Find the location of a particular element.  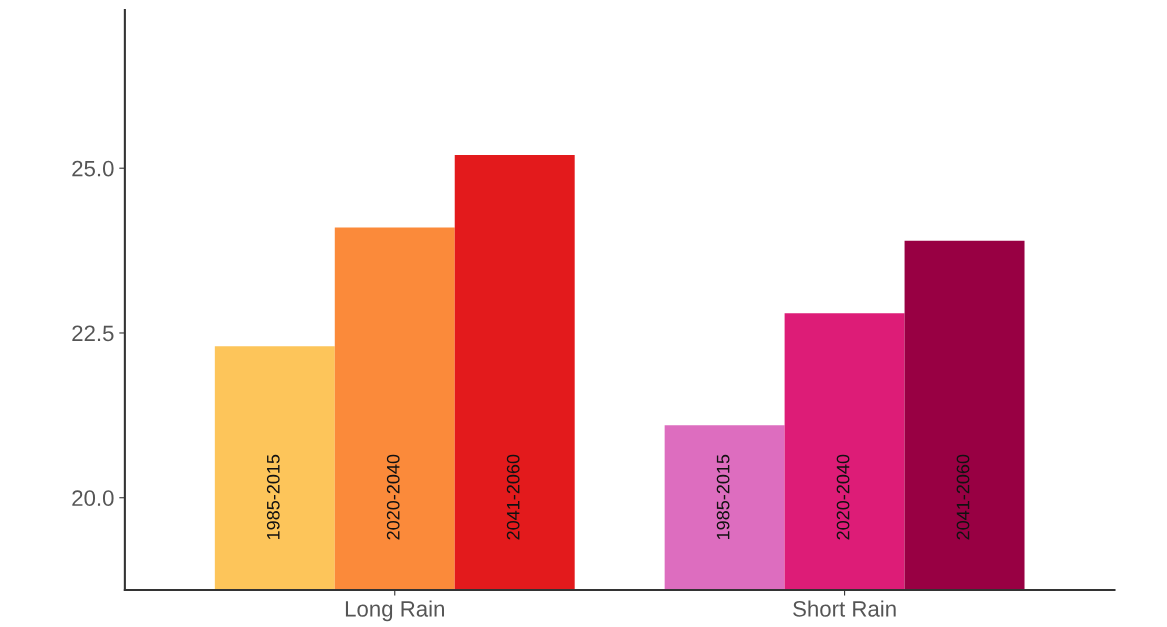

y-tick-label: 25.0 is located at coordinates (93, 168).